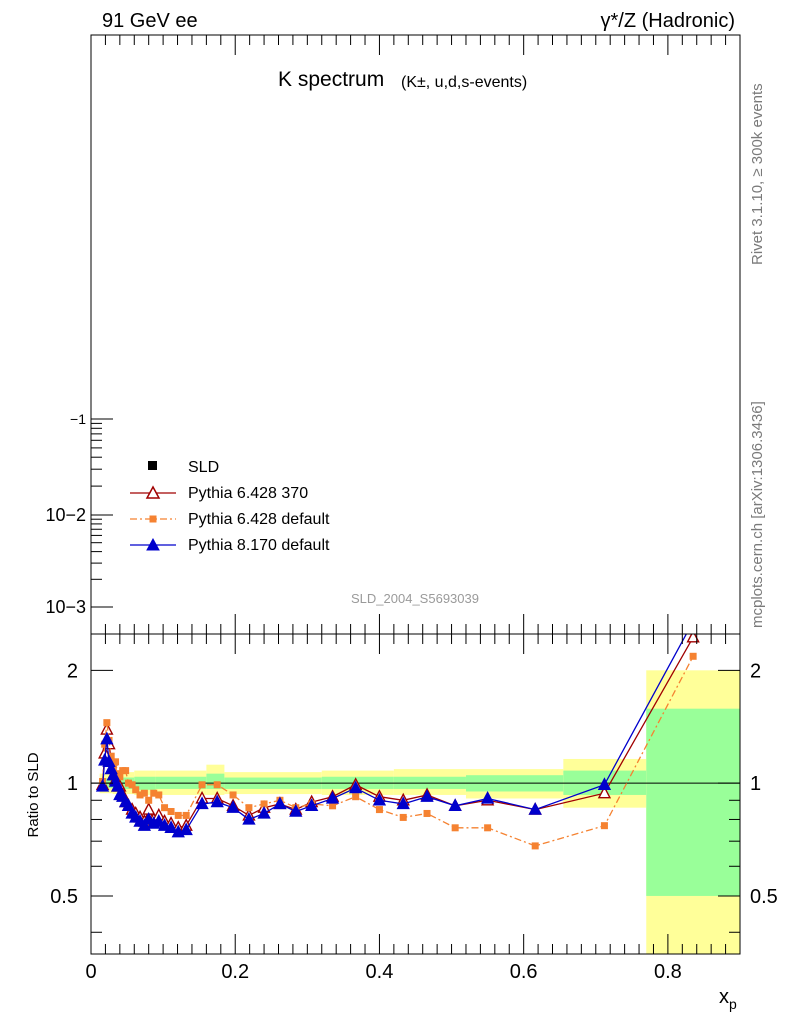 The image size is (786, 1024). What do you see at coordinates (72, 671) in the screenshot?
I see `ratio-ytick-label-left-2: 2` at bounding box center [72, 671].